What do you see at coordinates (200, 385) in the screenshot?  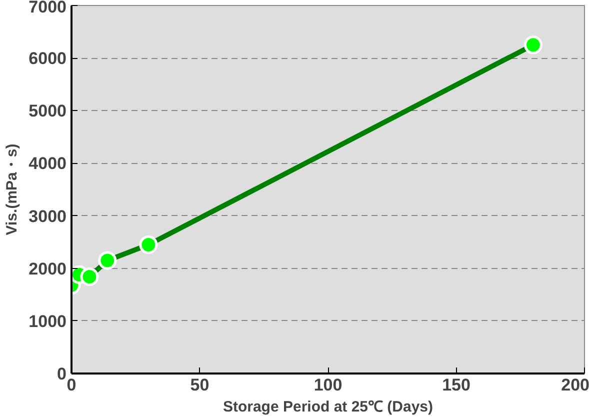 I see `x-tick-label: 50` at bounding box center [200, 385].